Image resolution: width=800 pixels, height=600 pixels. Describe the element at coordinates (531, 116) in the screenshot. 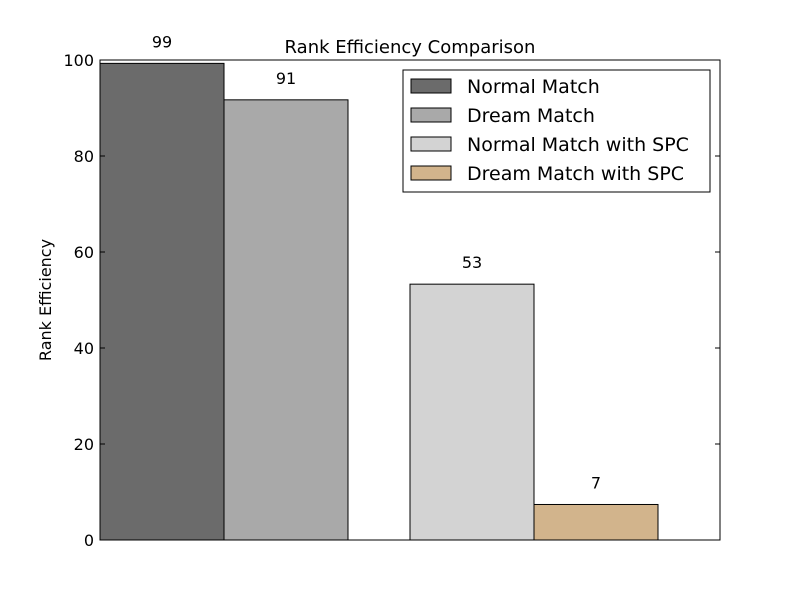

I see `legend-label: Dream Match` at that location.